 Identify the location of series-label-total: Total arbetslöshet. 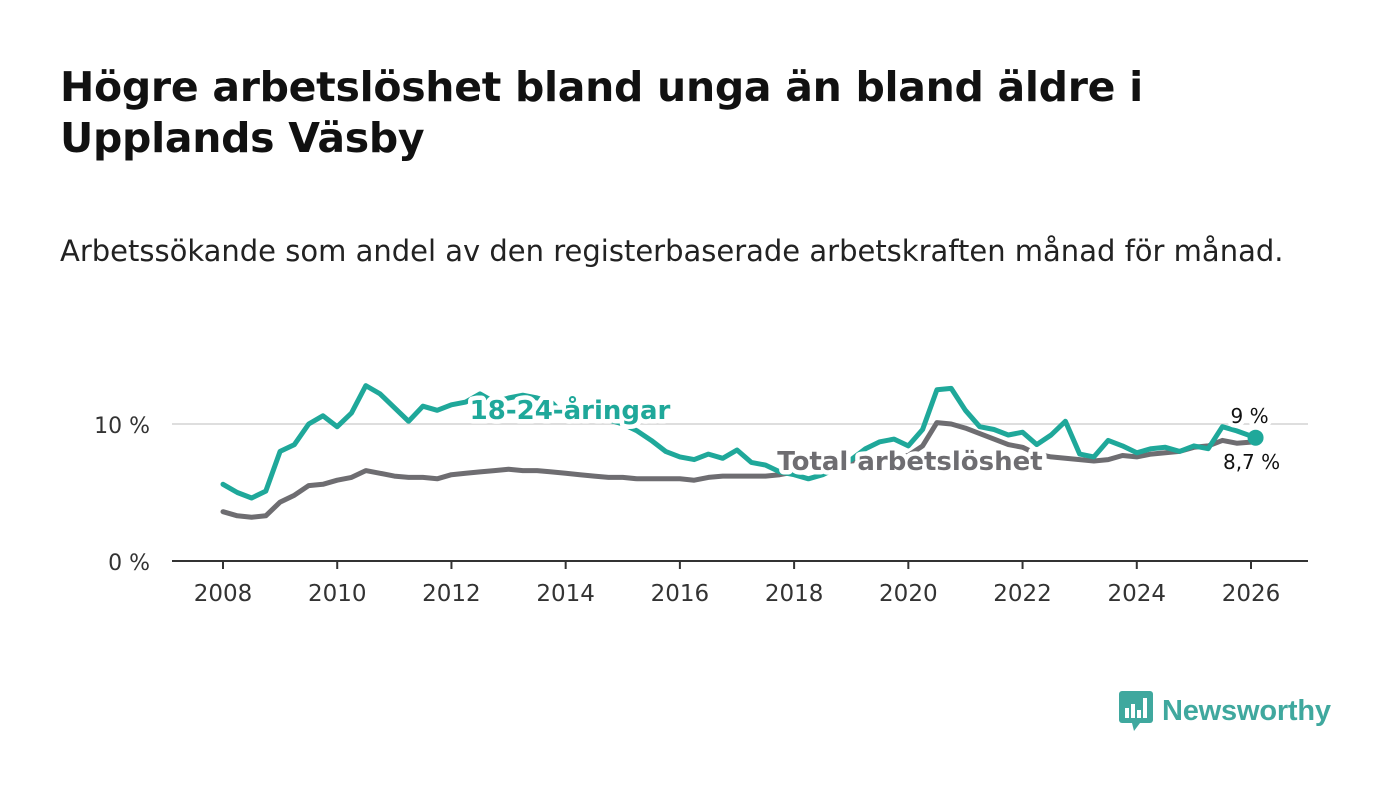
(909, 462).